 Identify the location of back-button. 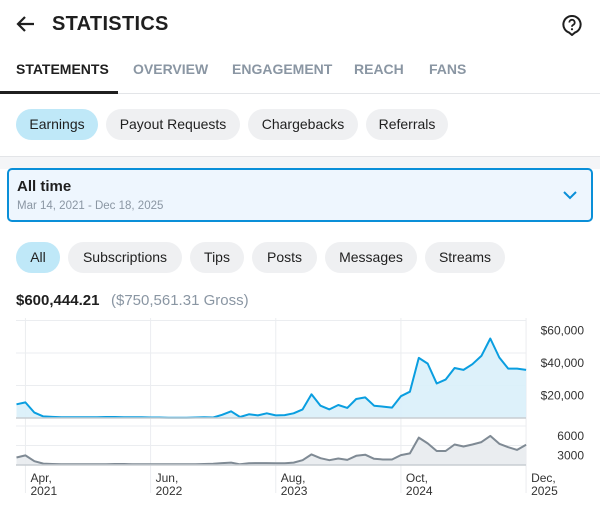
(27, 25).